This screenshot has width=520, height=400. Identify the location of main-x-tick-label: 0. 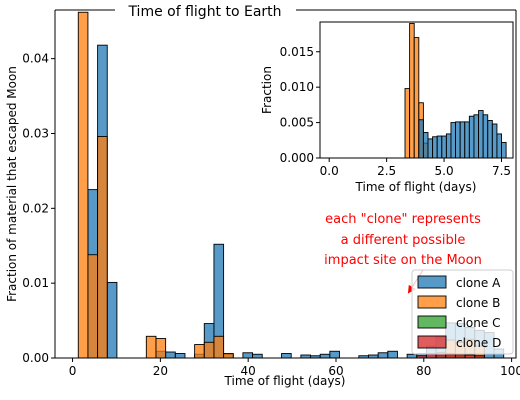
(73, 371).